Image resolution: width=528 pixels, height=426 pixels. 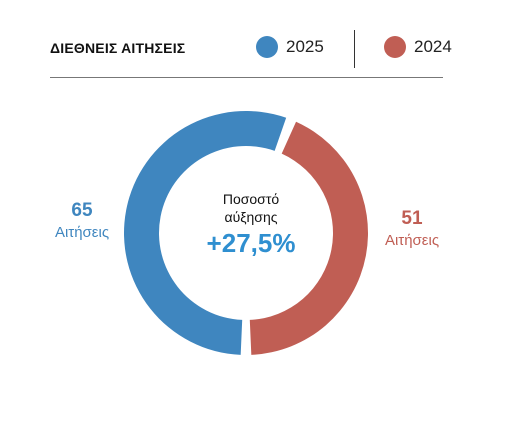 I want to click on donut-slice-2024, so click(x=308, y=238).